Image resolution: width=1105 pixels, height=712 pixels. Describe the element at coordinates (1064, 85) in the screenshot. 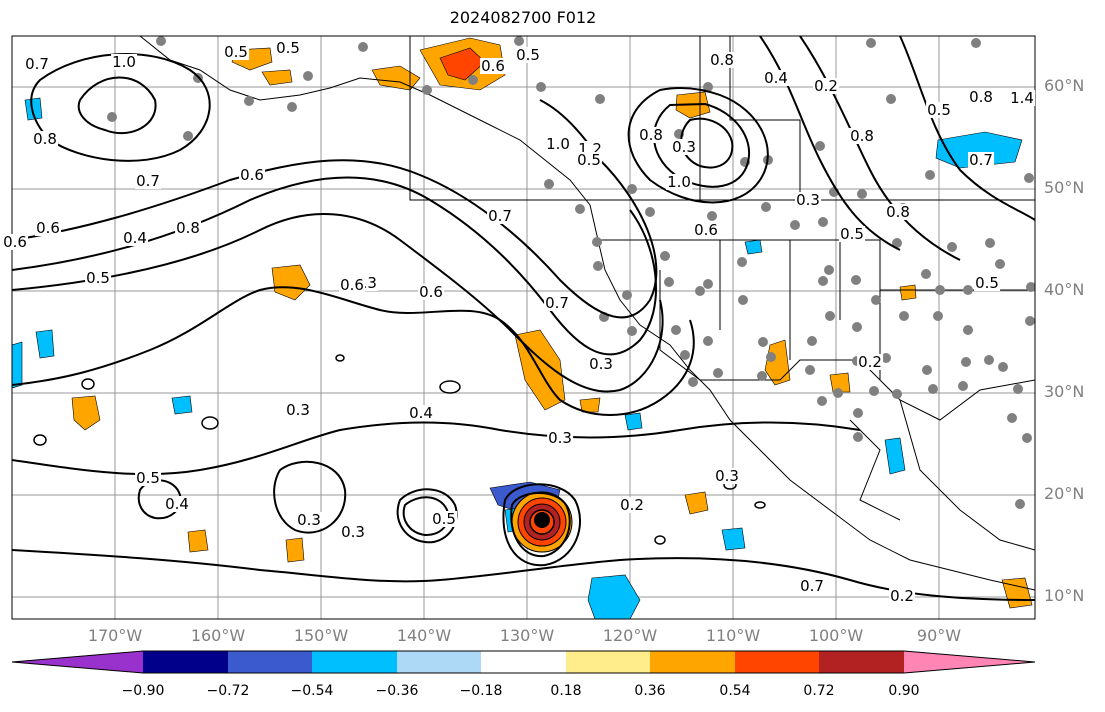

I see `lat-label-60n: 60°N` at that location.